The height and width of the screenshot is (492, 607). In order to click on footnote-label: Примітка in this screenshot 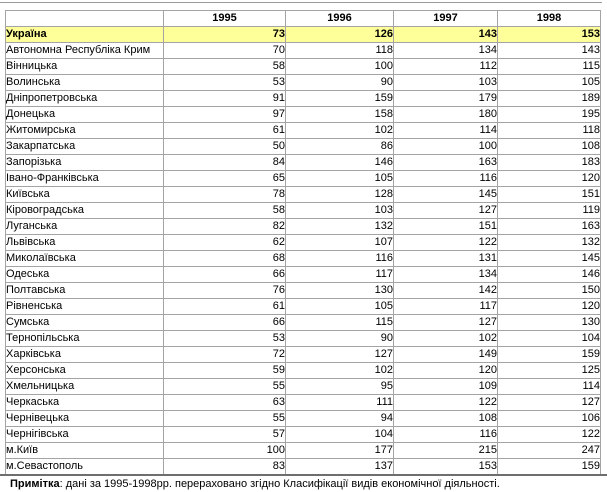, I will do `click(35, 484)`.